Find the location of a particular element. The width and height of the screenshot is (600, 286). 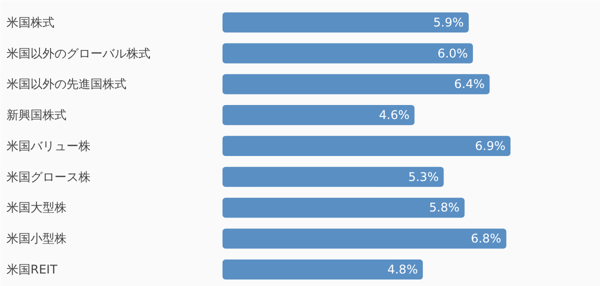

data-label: 6.4% is located at coordinates (469, 84).